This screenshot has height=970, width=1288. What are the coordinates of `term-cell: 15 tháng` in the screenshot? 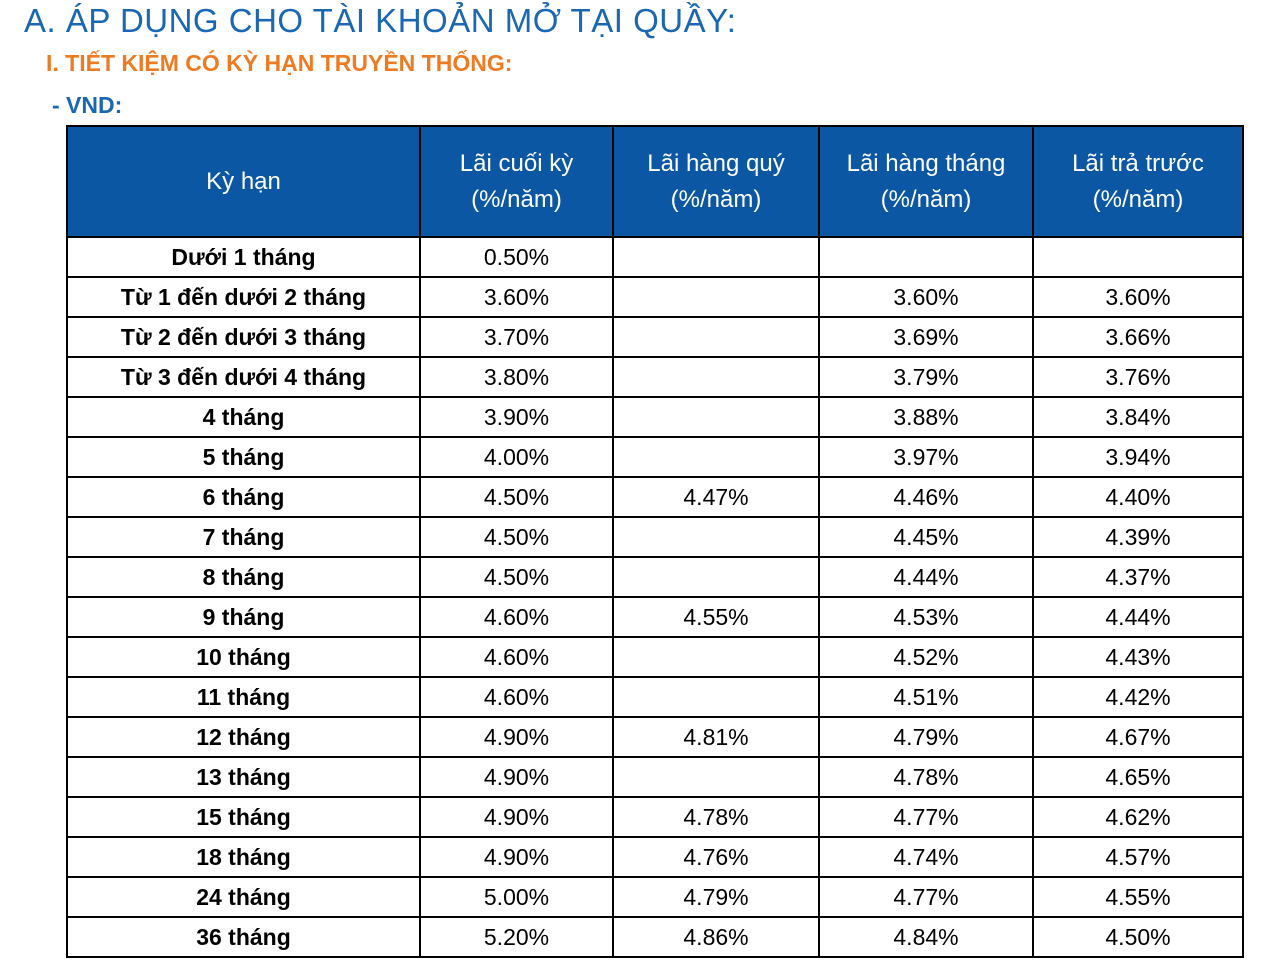 It's located at (243, 817).